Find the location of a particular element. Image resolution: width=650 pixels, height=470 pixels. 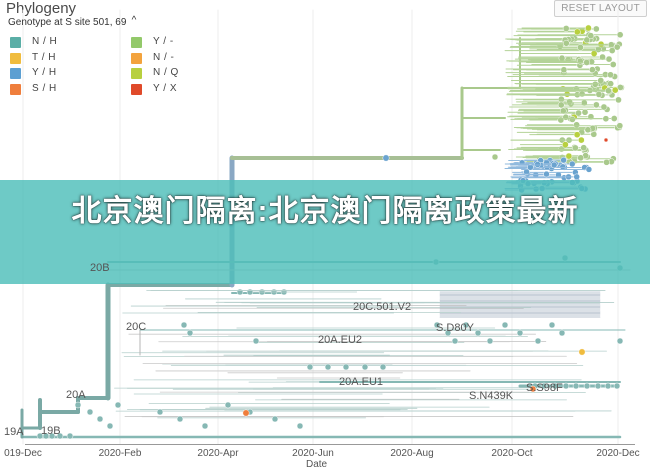

chevron-up-icon: ^ is located at coordinates (134, 20).